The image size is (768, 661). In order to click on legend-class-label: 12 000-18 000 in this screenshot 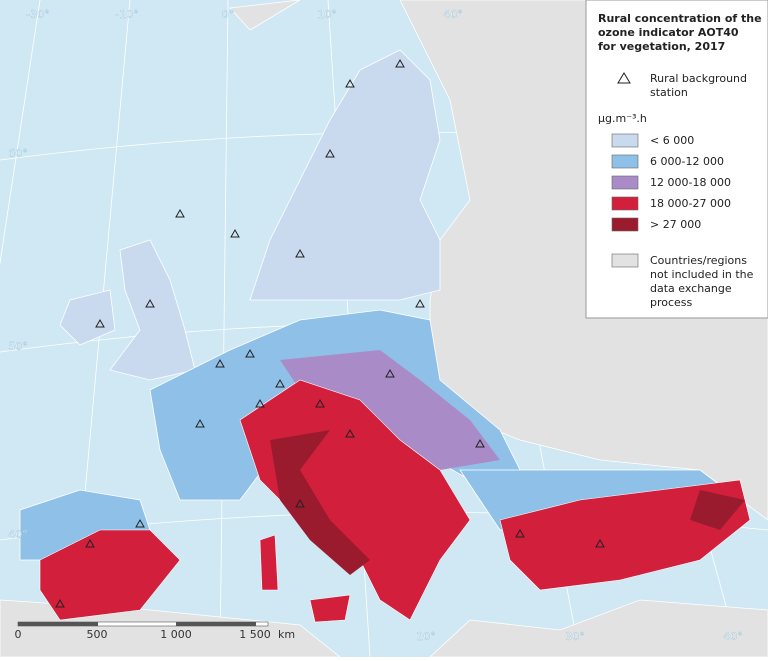, I will do `click(690, 182)`.